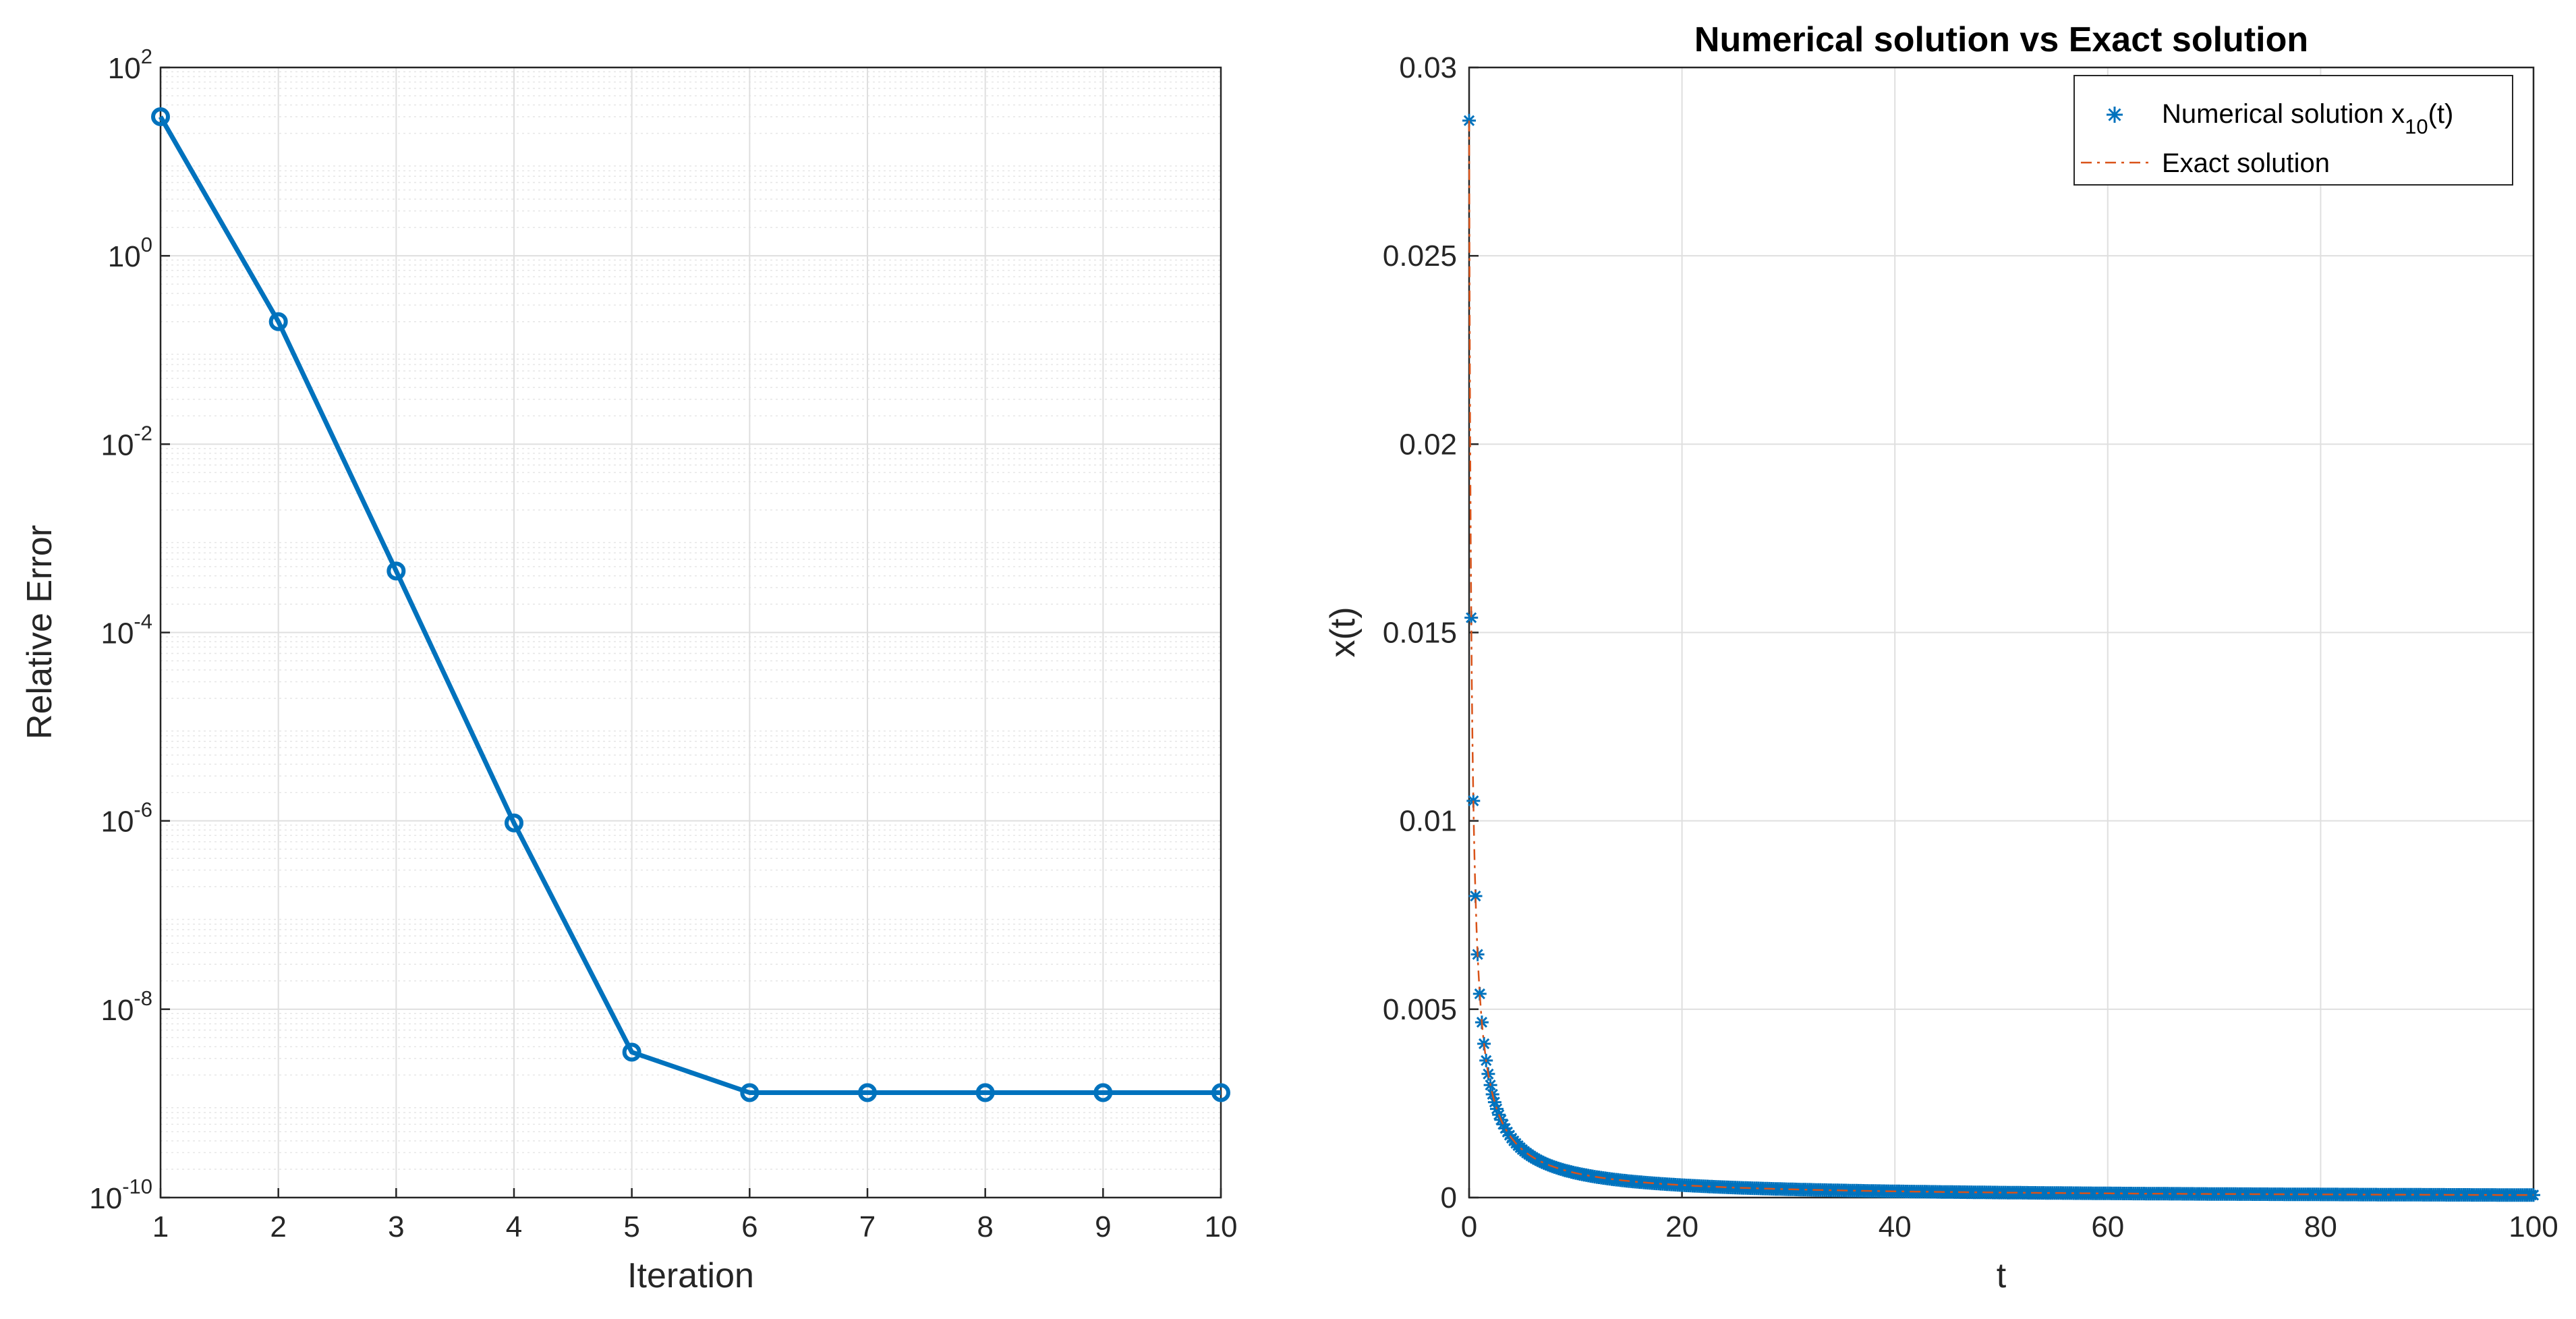 Image resolution: width=2576 pixels, height=1319 pixels. What do you see at coordinates (1449, 1197) in the screenshot?
I see `right-y-tick-label: 0` at bounding box center [1449, 1197].